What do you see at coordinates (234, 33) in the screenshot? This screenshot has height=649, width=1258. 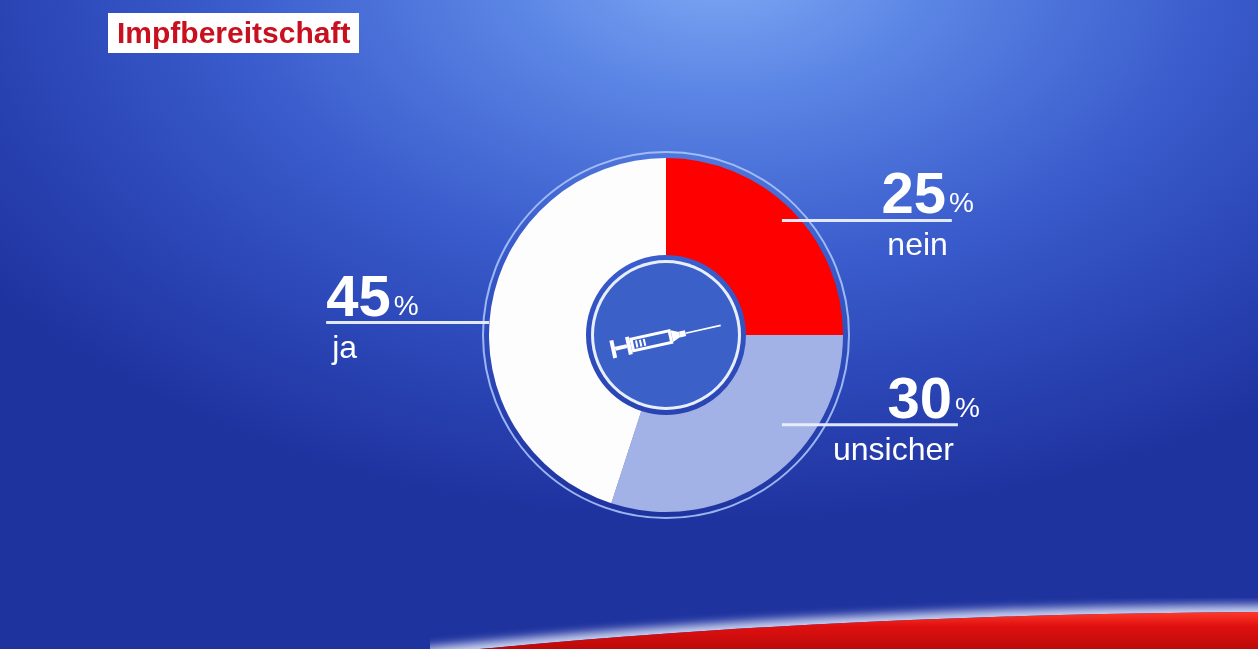 I see `chart-title: Impfbereitschaft` at bounding box center [234, 33].